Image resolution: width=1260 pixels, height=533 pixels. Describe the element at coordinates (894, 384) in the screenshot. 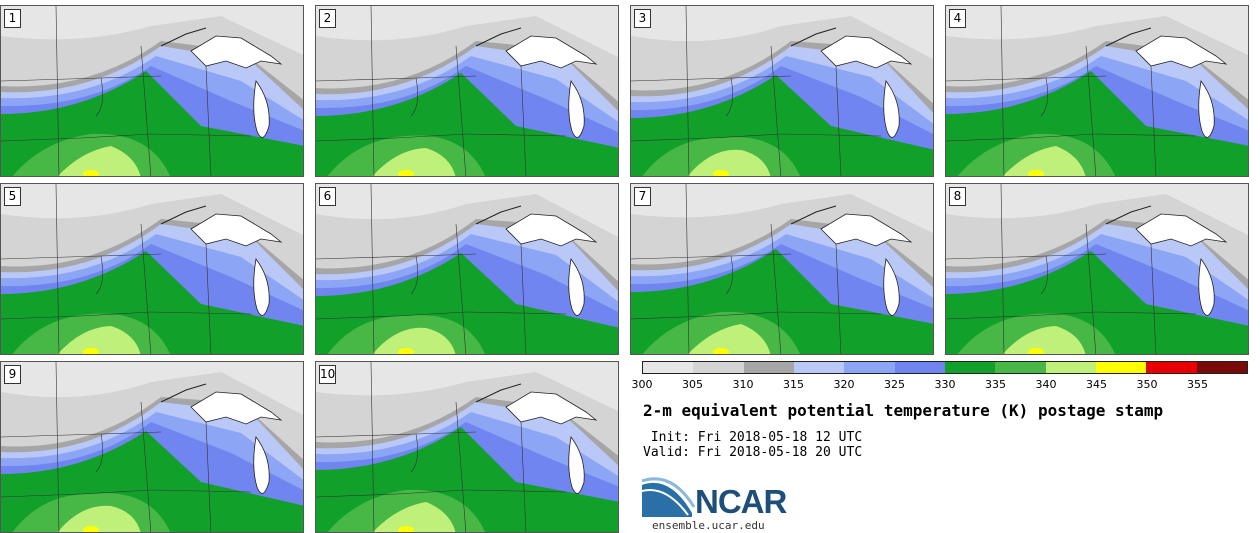

I see `color-scale-tick-label: 325` at that location.